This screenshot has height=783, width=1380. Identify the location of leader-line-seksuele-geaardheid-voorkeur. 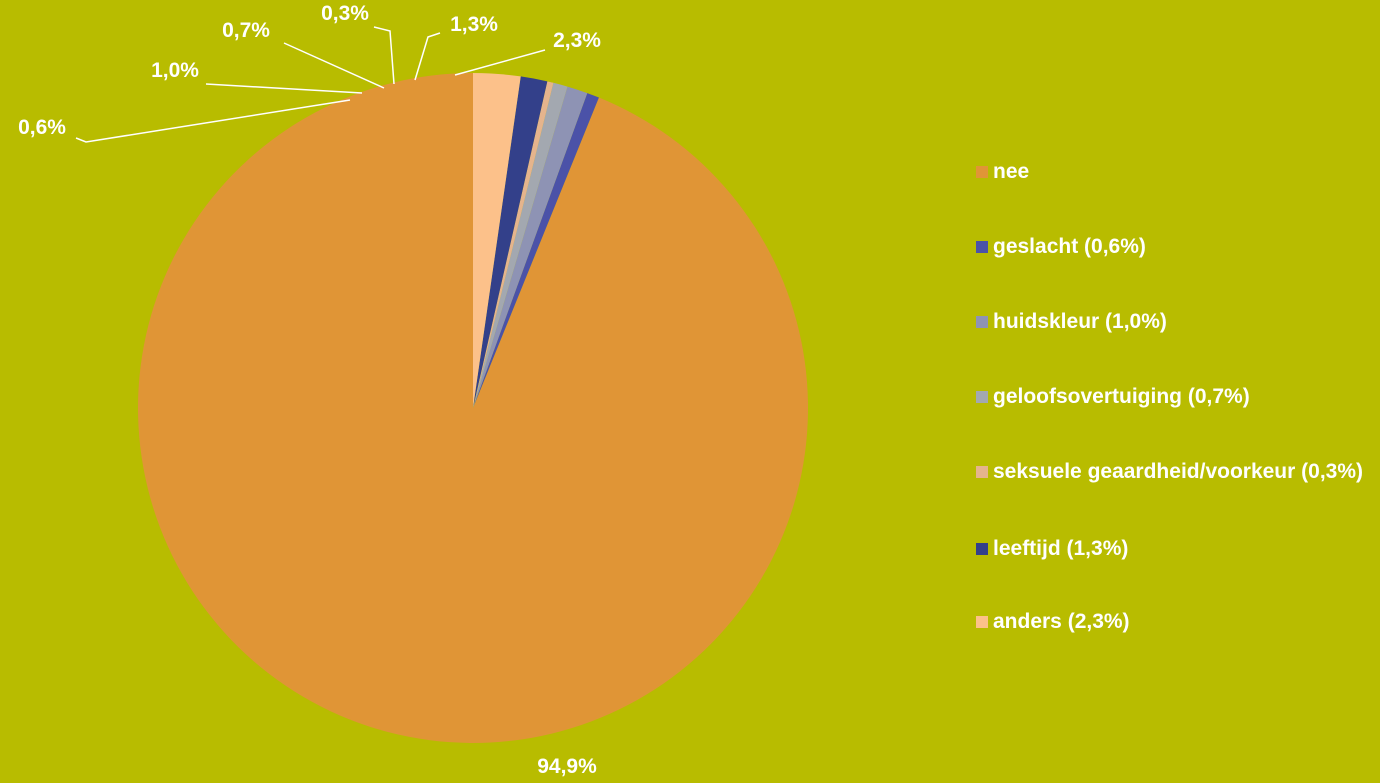
(384, 55).